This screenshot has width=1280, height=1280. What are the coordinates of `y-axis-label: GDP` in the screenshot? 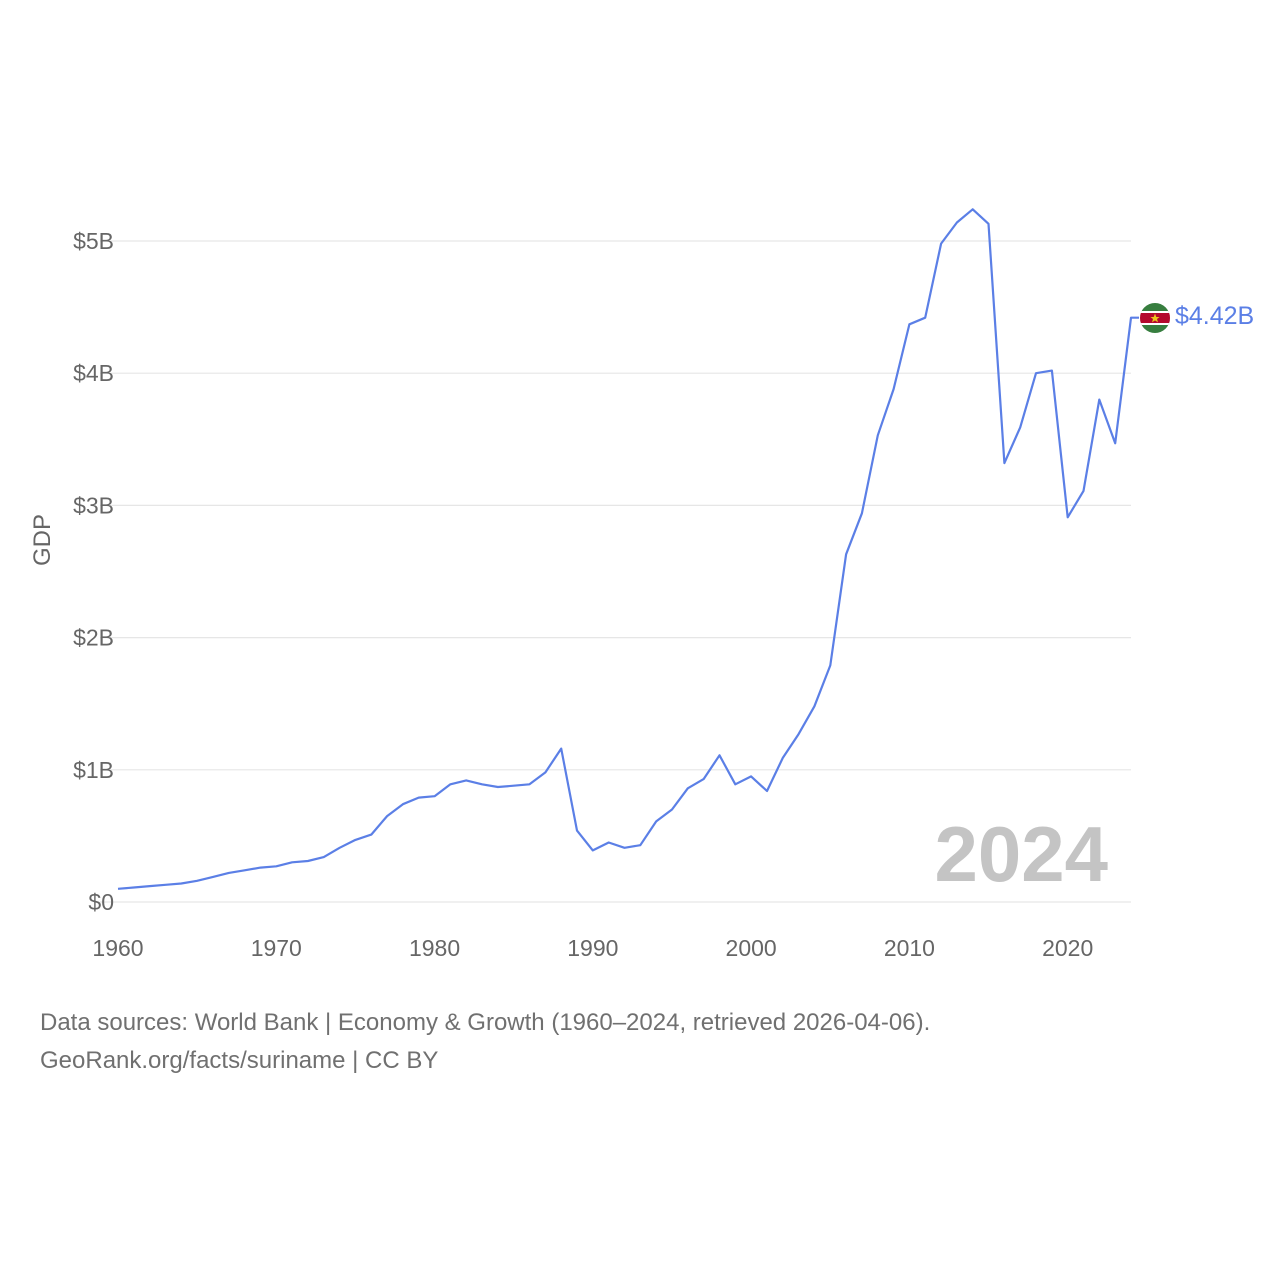 It's located at (42, 540).